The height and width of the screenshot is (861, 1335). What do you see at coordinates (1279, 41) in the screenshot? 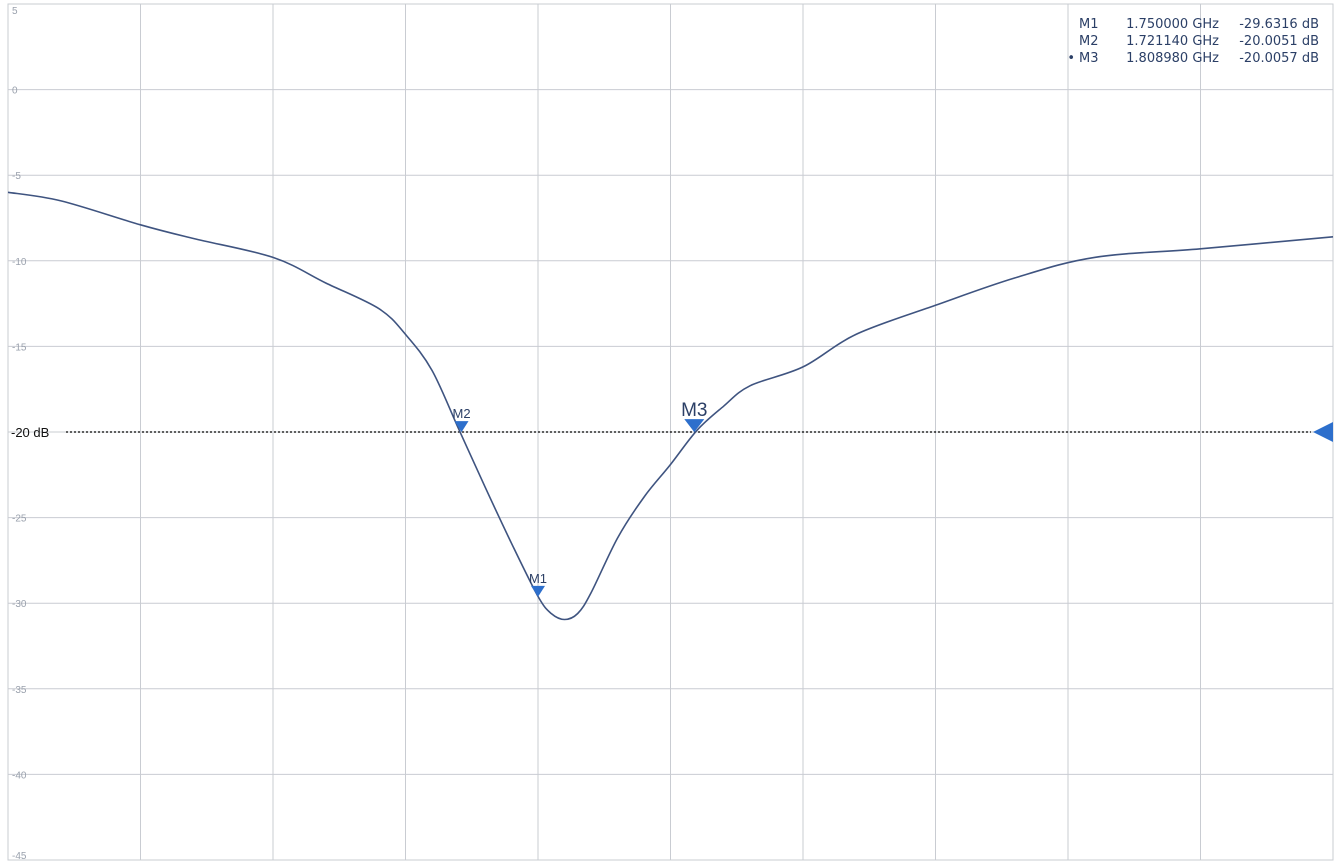
I see `marker-value: -20.0051 dB` at bounding box center [1279, 41].